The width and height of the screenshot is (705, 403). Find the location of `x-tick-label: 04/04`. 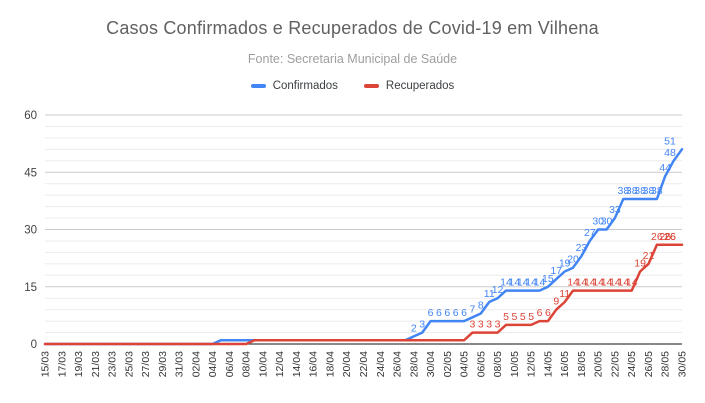

x-tick-label: 04/04 is located at coordinates (213, 364).